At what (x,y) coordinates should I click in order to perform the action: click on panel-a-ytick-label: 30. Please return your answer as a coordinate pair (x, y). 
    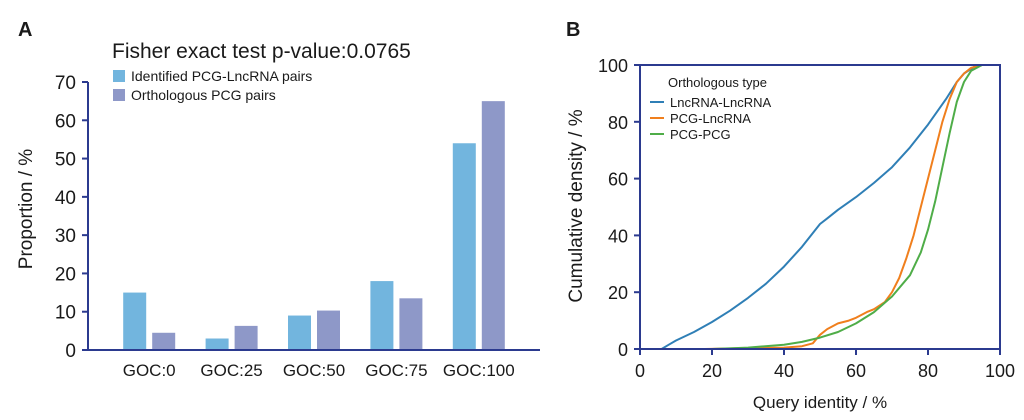
    Looking at the image, I should click on (65, 236).